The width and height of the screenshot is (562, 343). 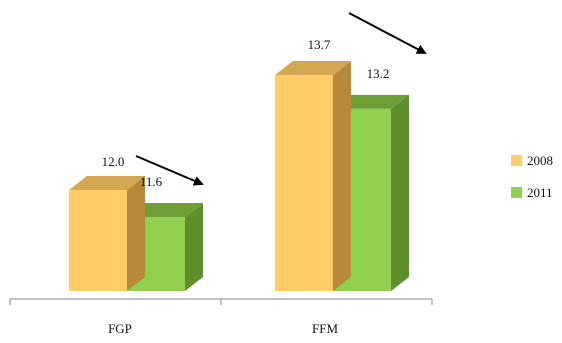 I want to click on legend-label-2008: 2008, so click(x=540, y=160).